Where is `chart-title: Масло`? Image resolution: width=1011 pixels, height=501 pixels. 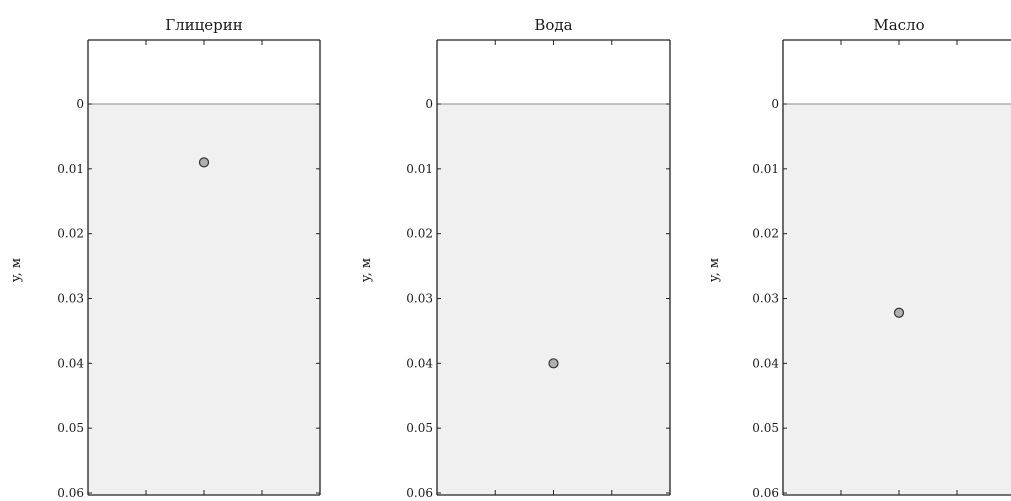 chart-title: Масло is located at coordinates (898, 25).